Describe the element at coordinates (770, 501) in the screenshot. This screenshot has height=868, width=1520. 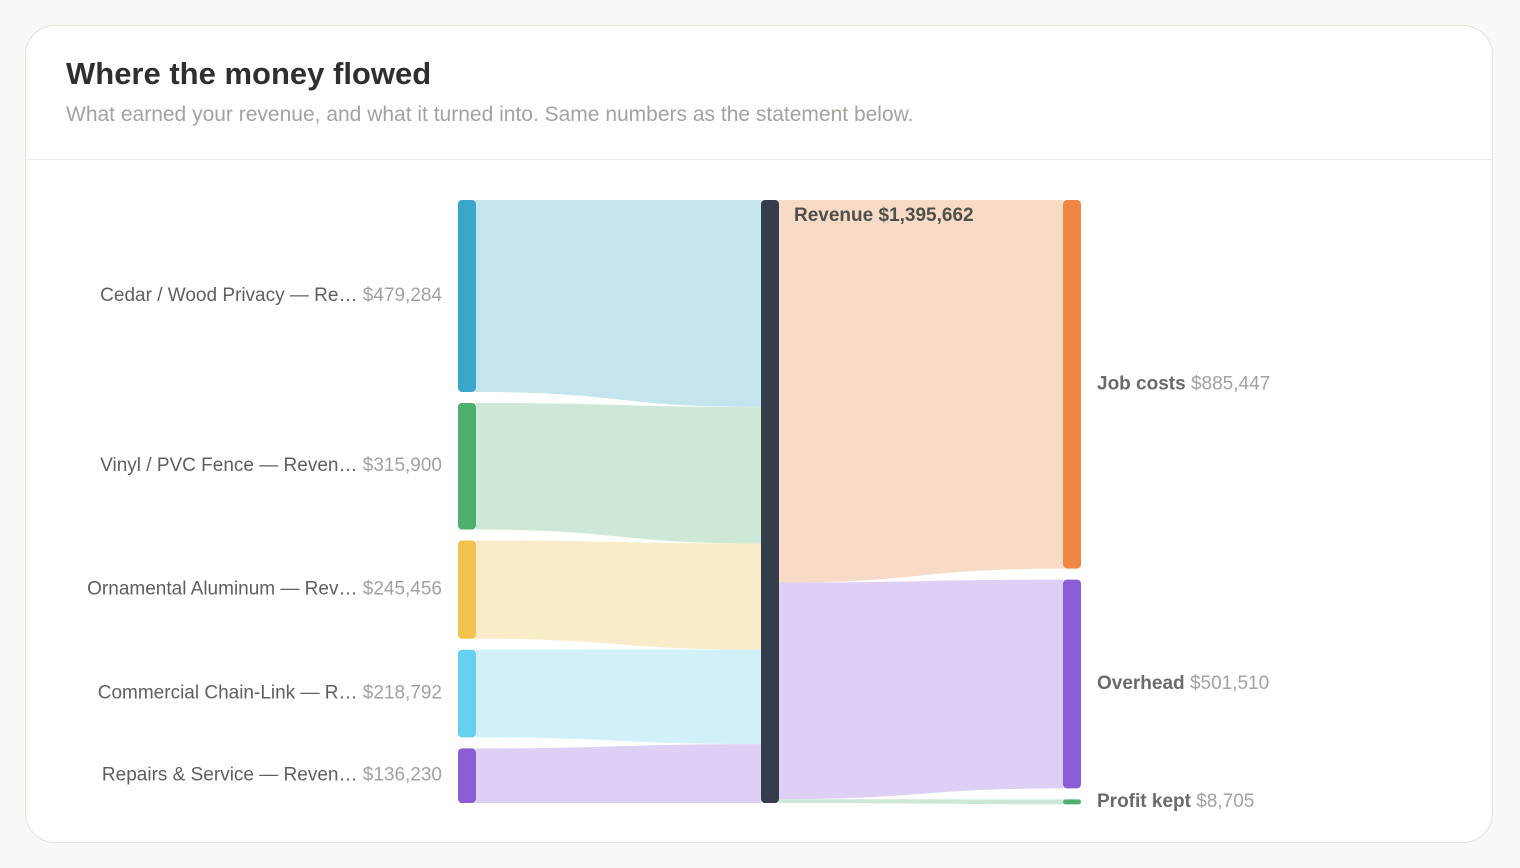
I see `node-revenue` at that location.